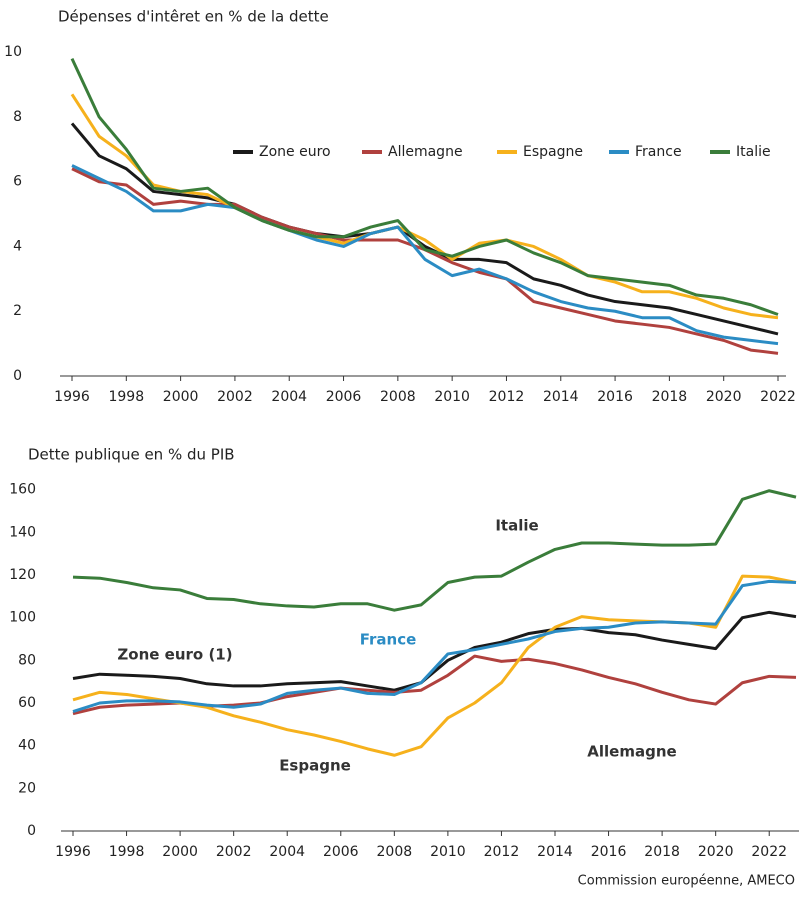 The image size is (799, 897). I want to click on y-tick-label: 4, so click(17, 246).